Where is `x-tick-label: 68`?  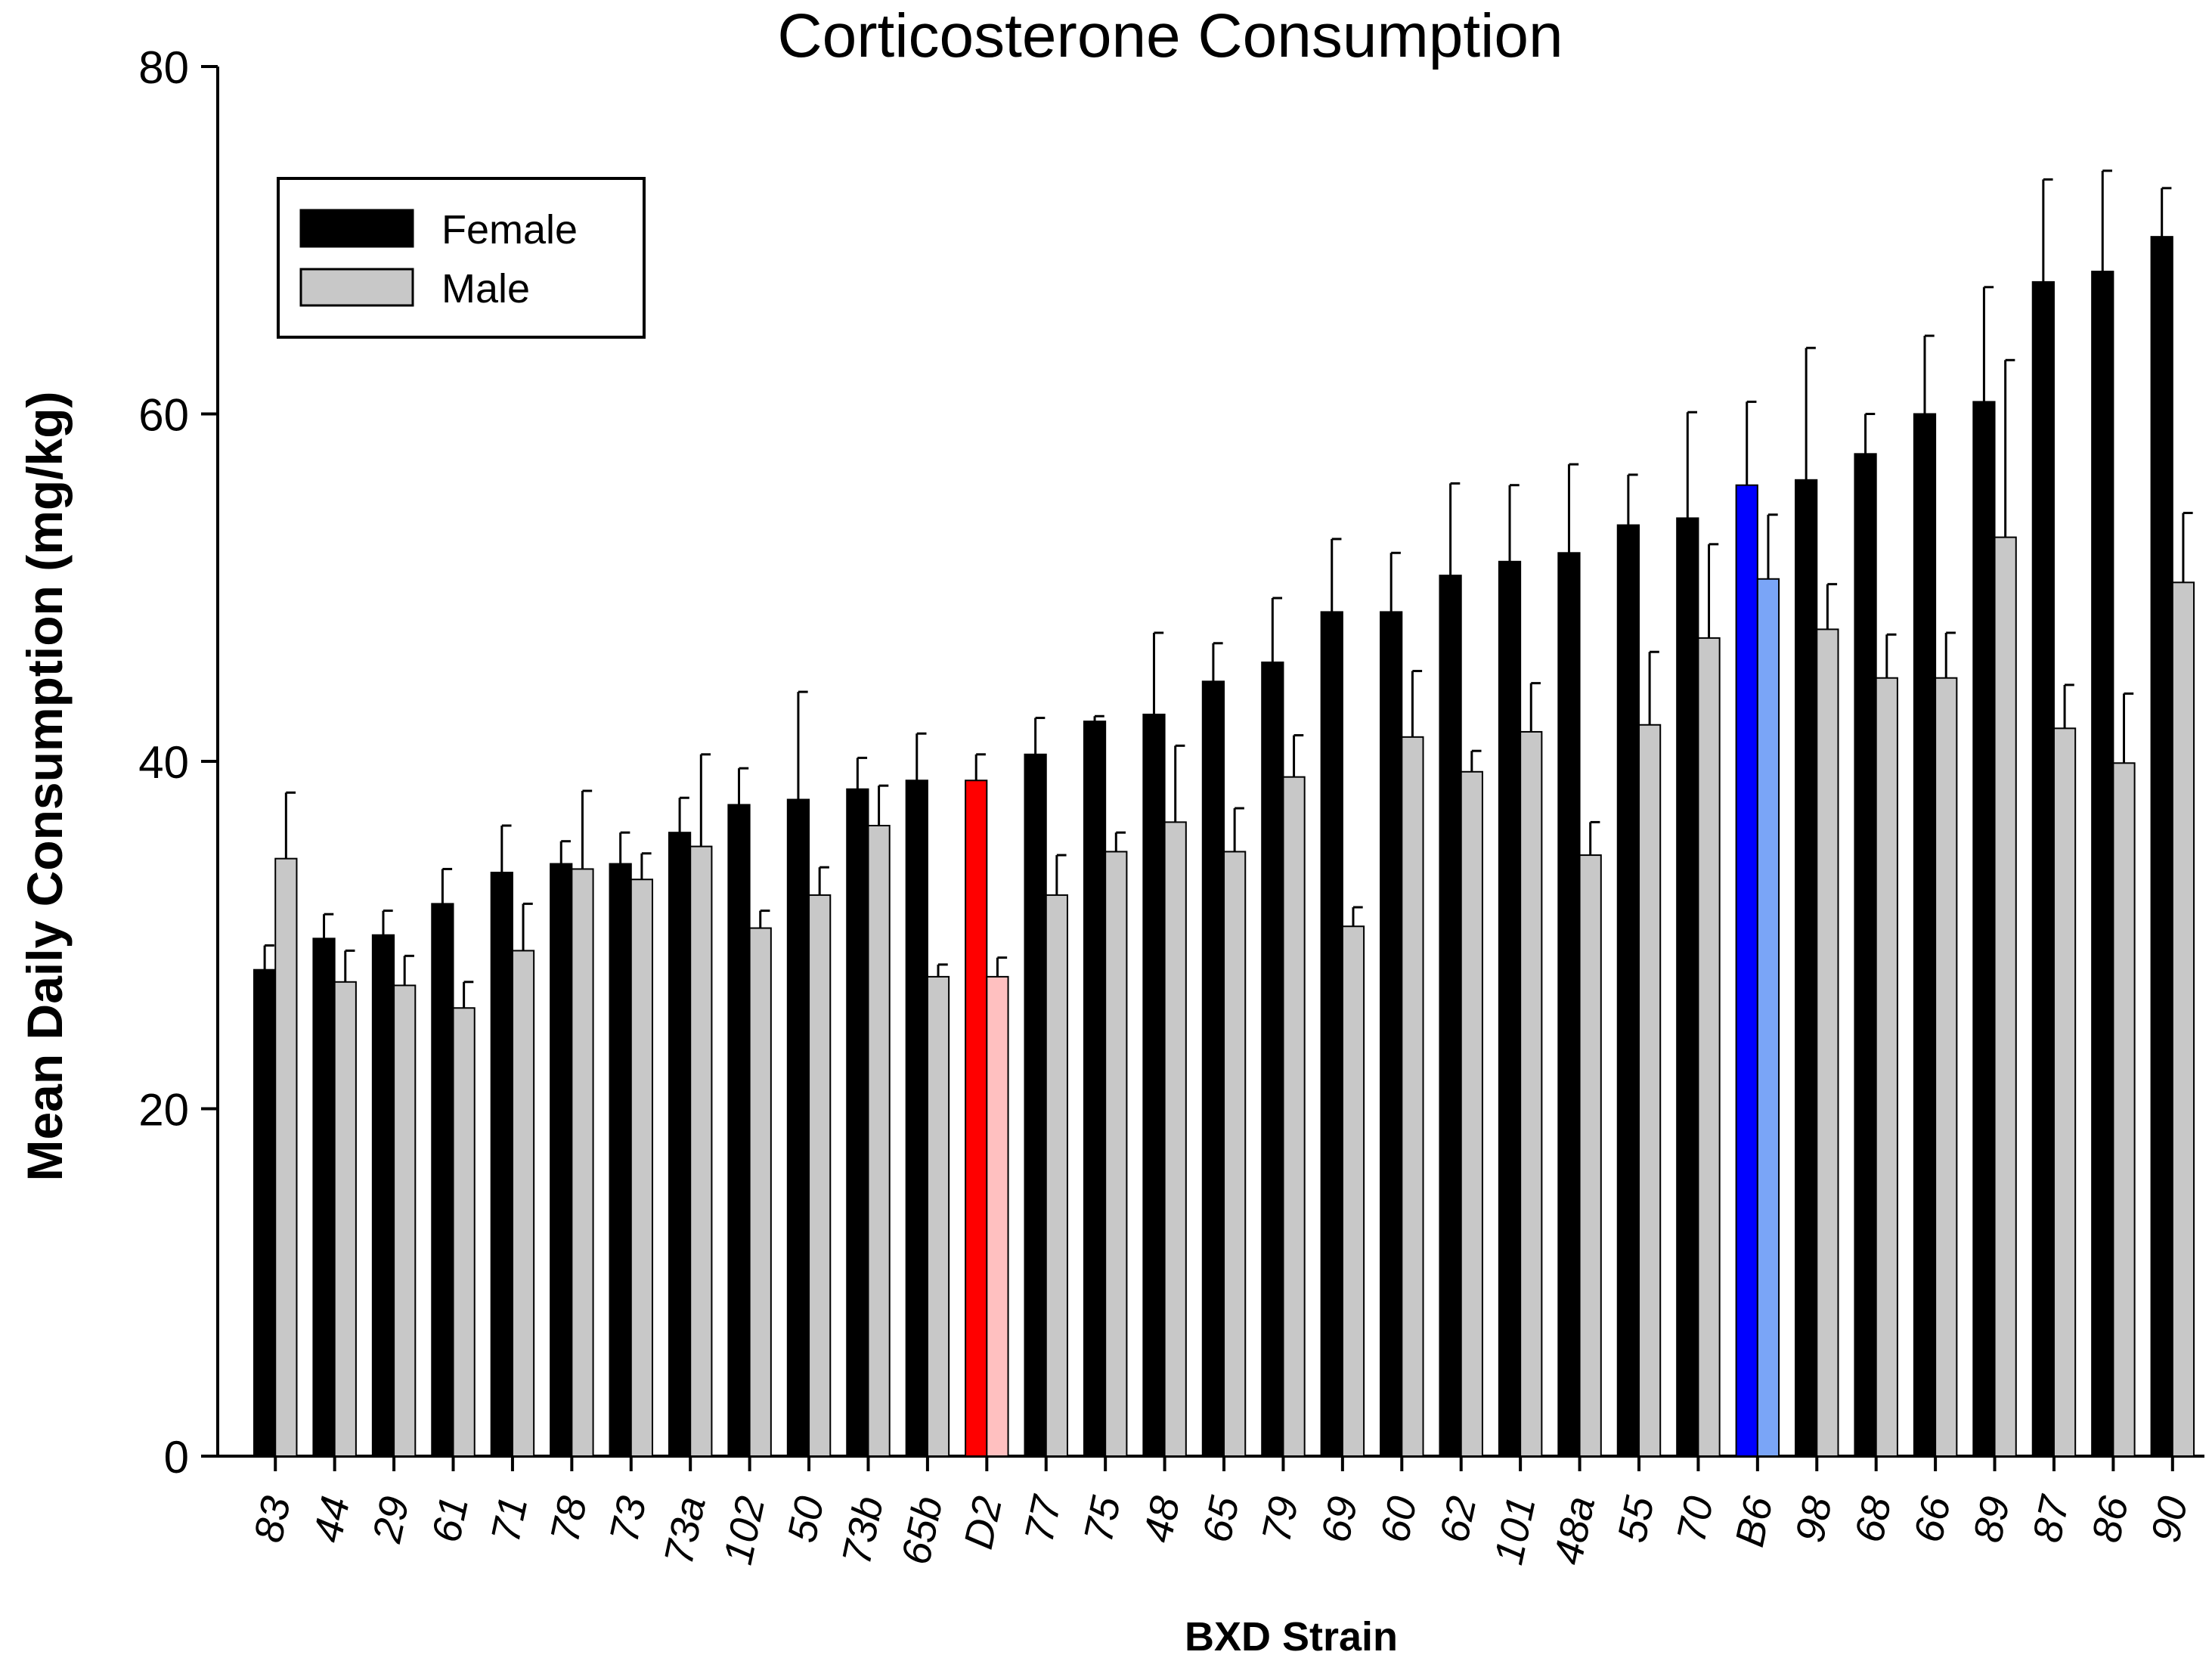 x-tick-label: 68 is located at coordinates (1873, 1519).